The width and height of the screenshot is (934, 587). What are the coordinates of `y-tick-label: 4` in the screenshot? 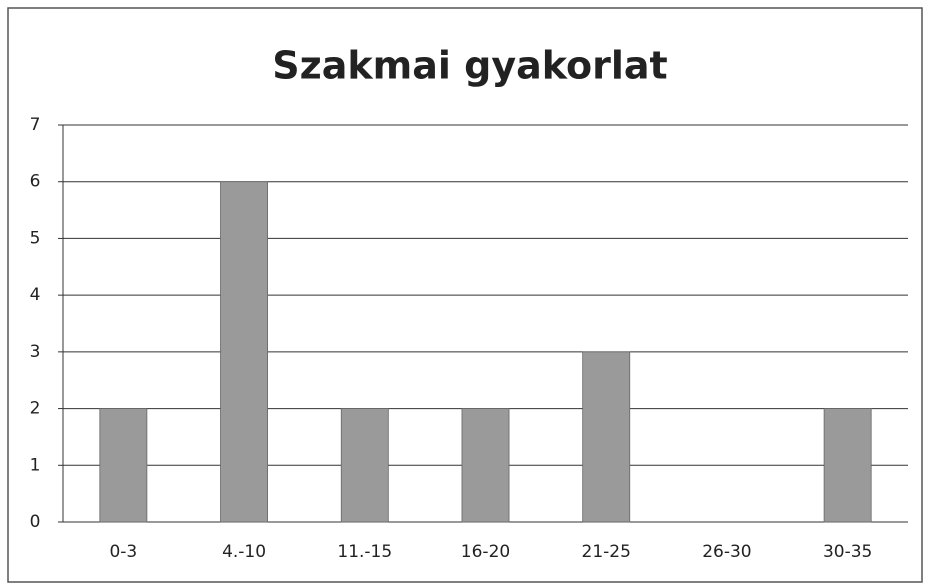 It's located at (35, 295).